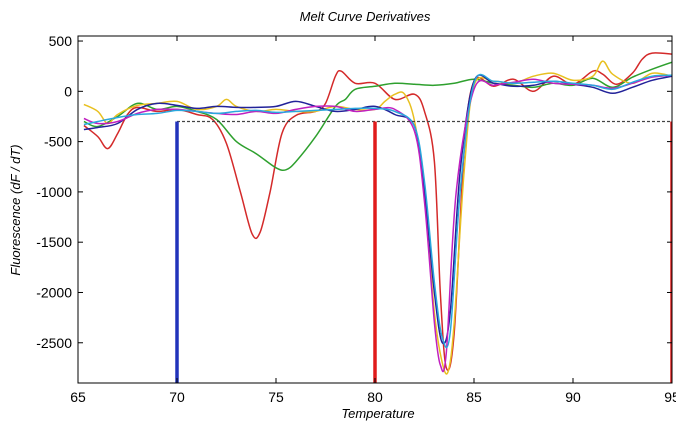 Image resolution: width=676 pixels, height=425 pixels. I want to click on x-axis-label: Temperature, so click(377, 413).